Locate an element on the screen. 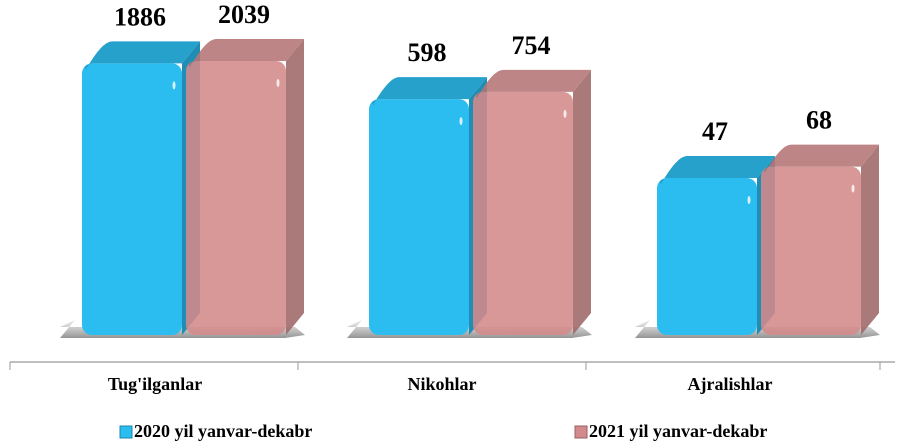 The image size is (906, 445). value-label: 68 is located at coordinates (819, 120).